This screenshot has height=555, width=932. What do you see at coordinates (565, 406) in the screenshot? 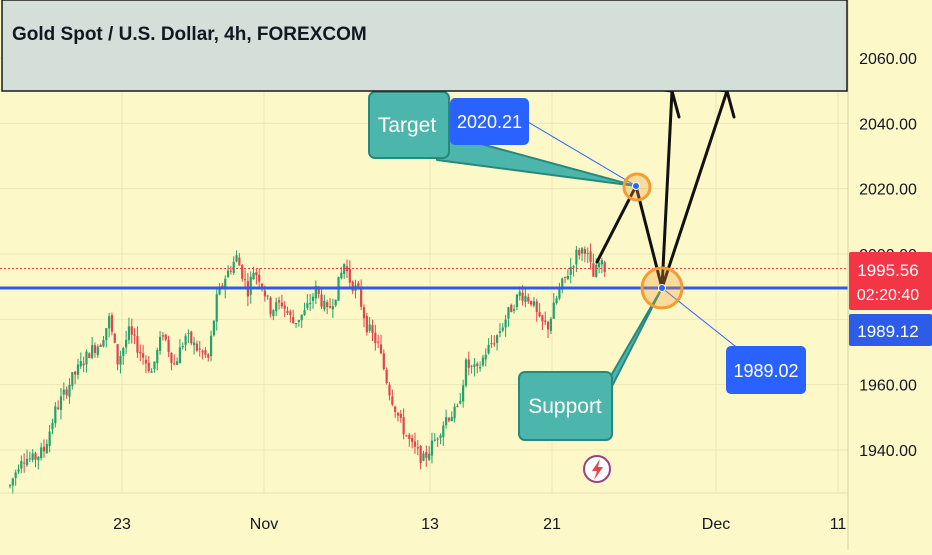
I see `support-box` at bounding box center [565, 406].